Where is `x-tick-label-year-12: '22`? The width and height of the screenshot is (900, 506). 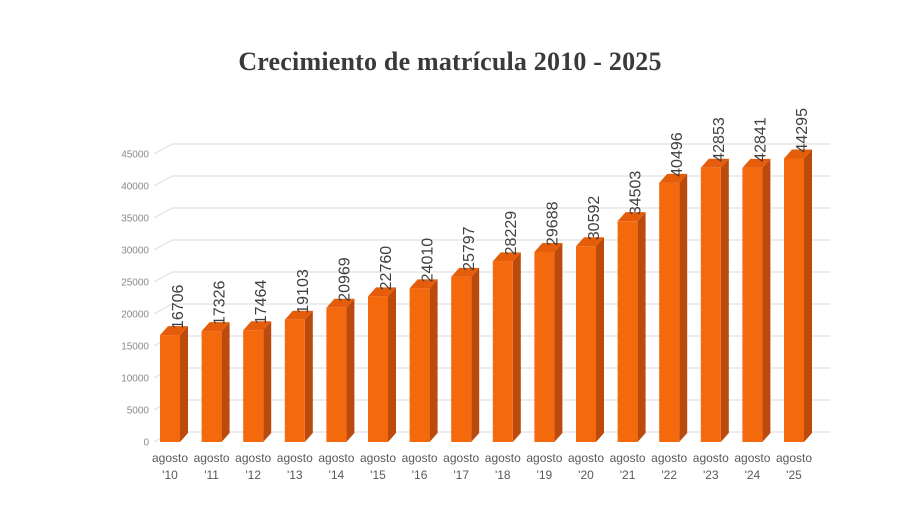
x-tick-label-year-12: '22 is located at coordinates (669, 475).